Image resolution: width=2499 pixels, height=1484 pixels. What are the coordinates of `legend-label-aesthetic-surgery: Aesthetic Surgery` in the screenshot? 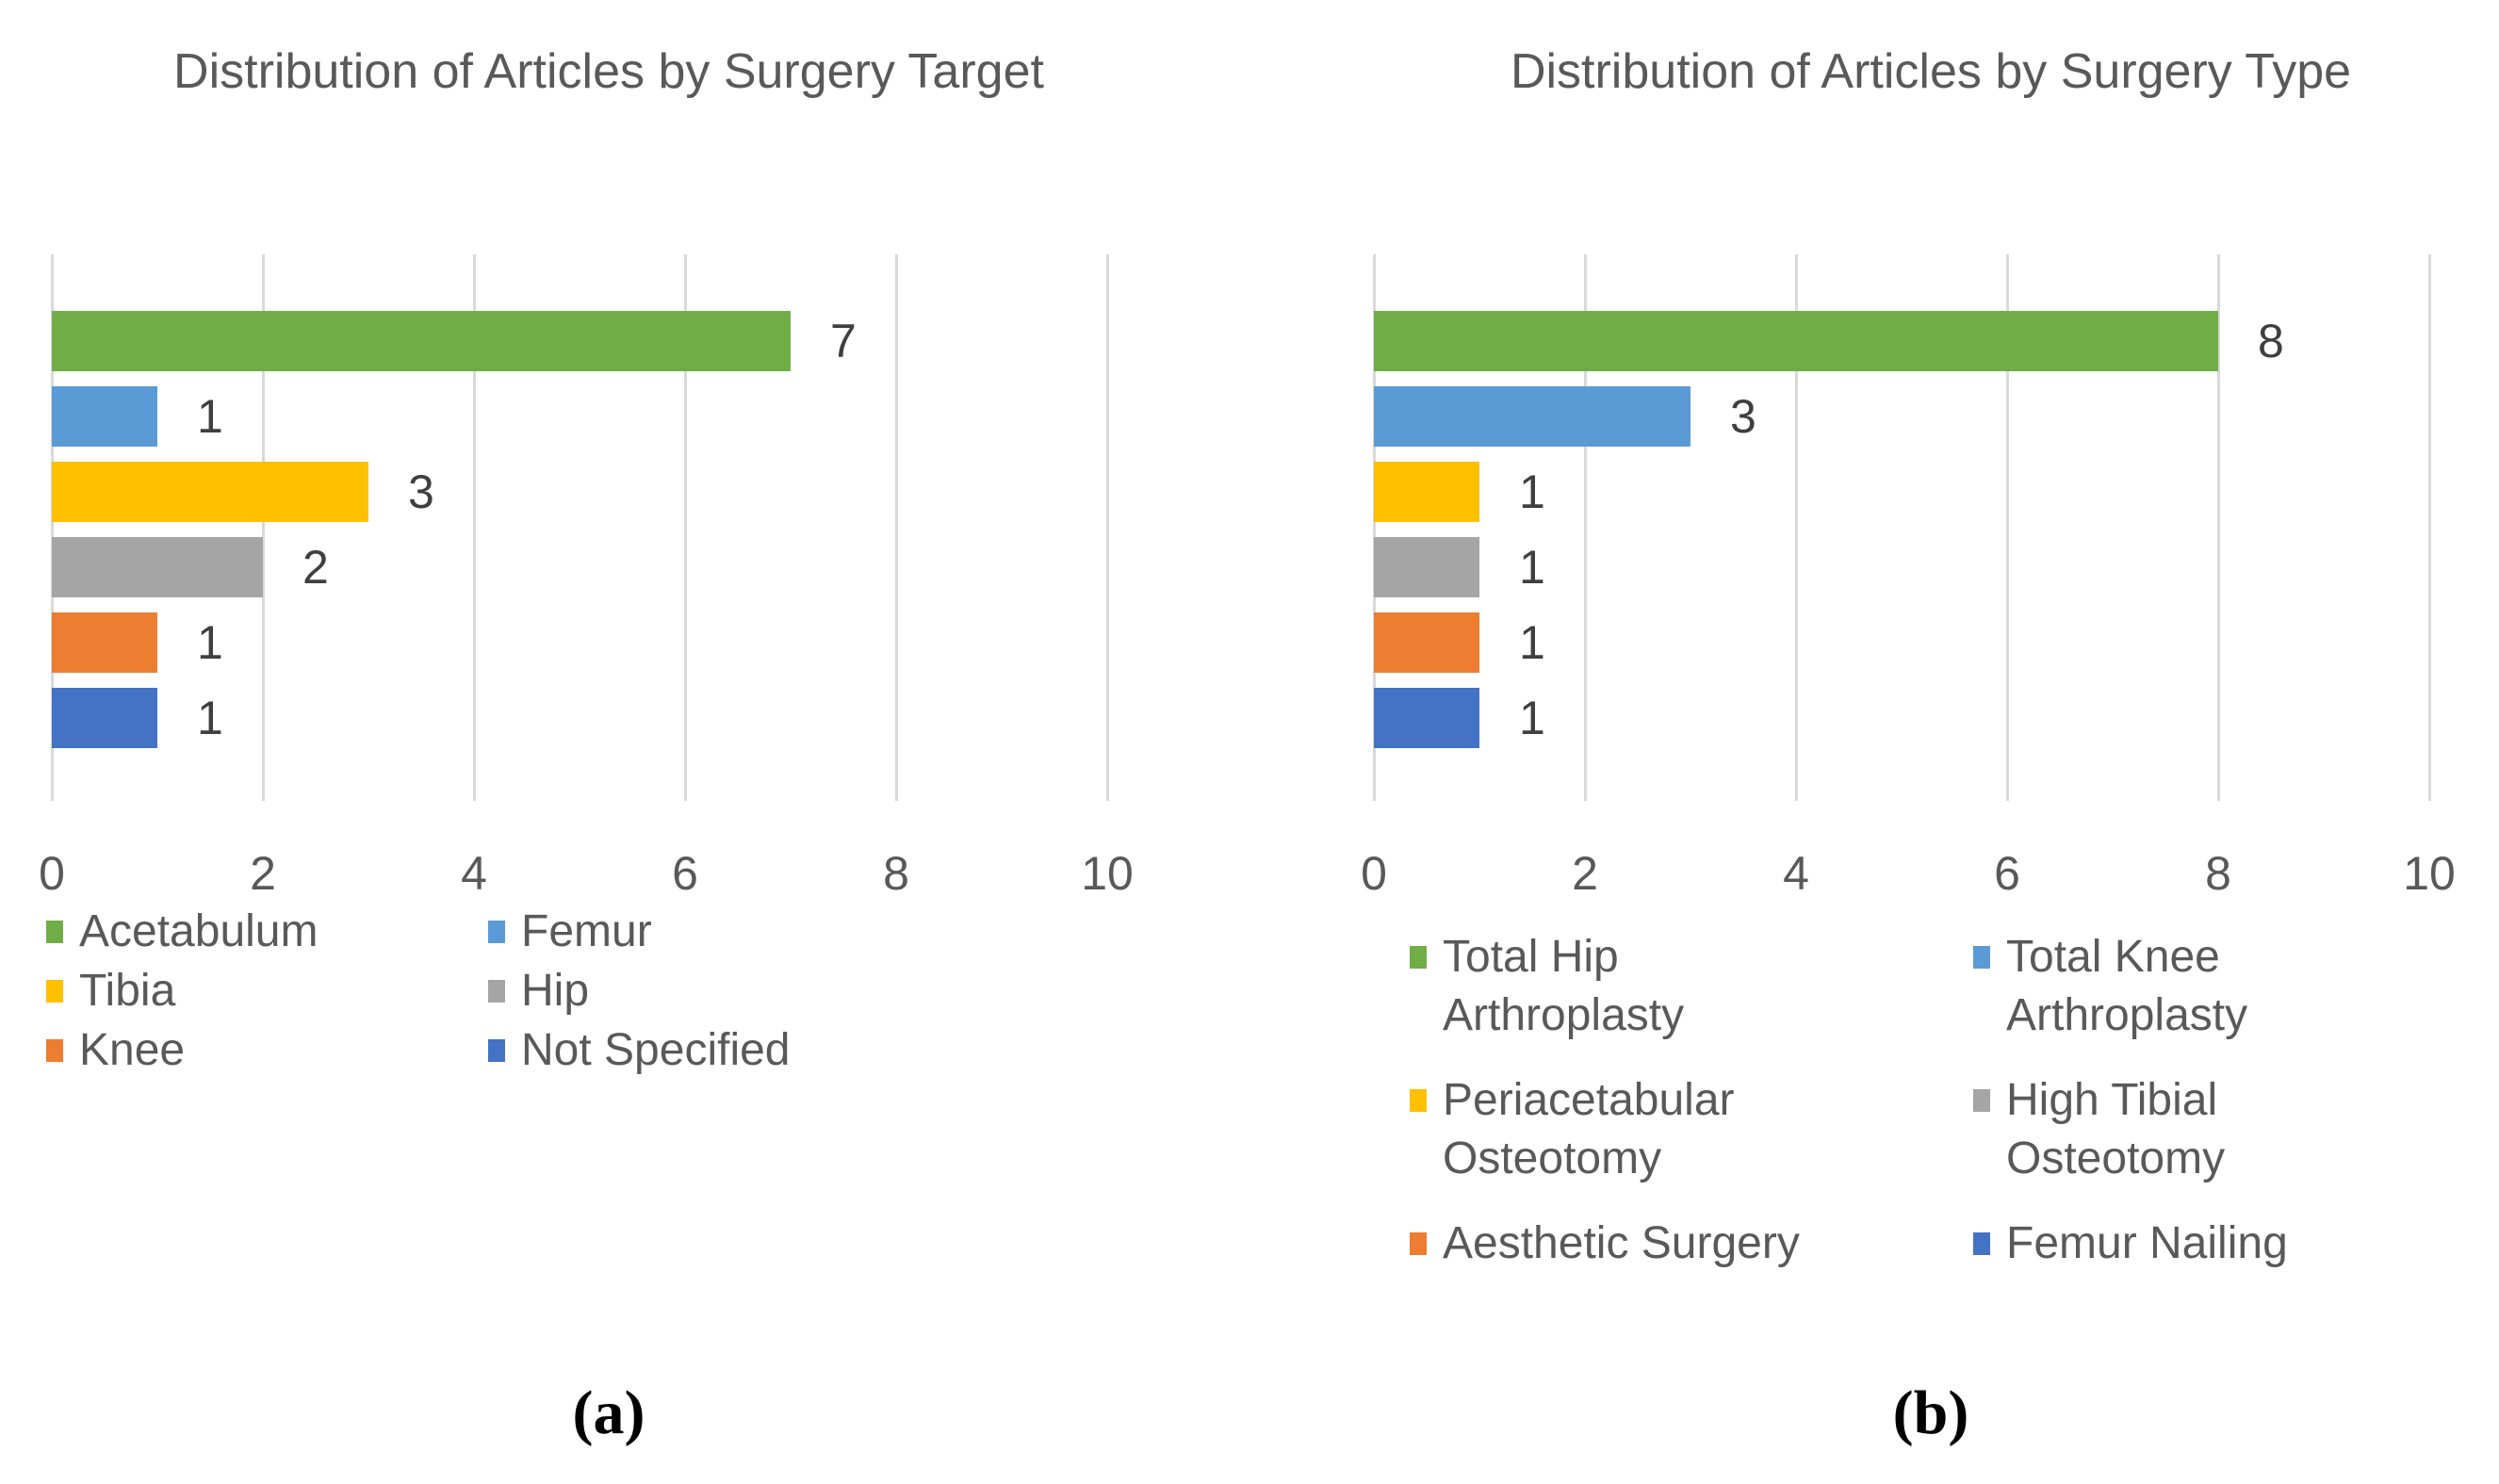 It's located at (1621, 1243).